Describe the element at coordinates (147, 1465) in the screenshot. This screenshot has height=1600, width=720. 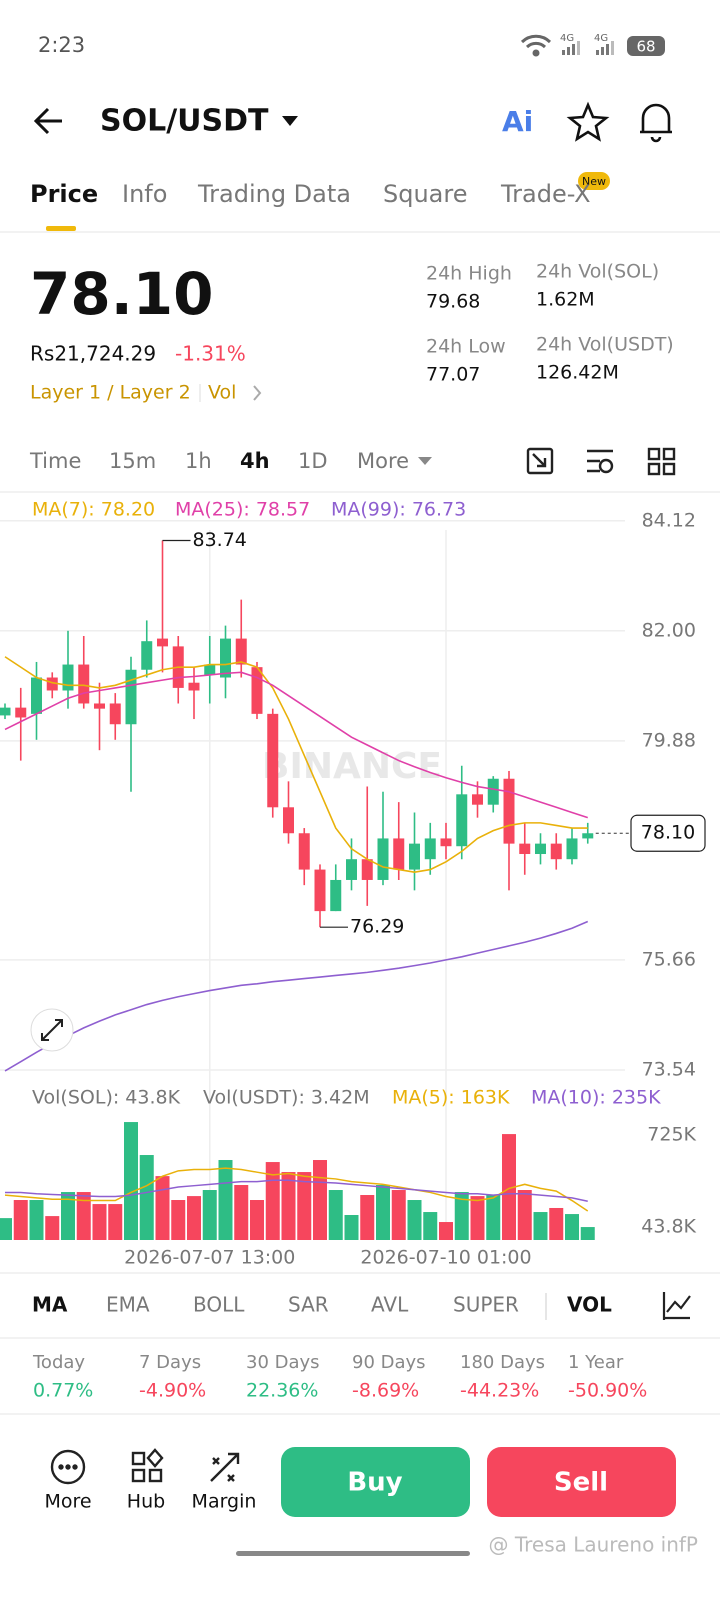
I see `hub-icon` at that location.